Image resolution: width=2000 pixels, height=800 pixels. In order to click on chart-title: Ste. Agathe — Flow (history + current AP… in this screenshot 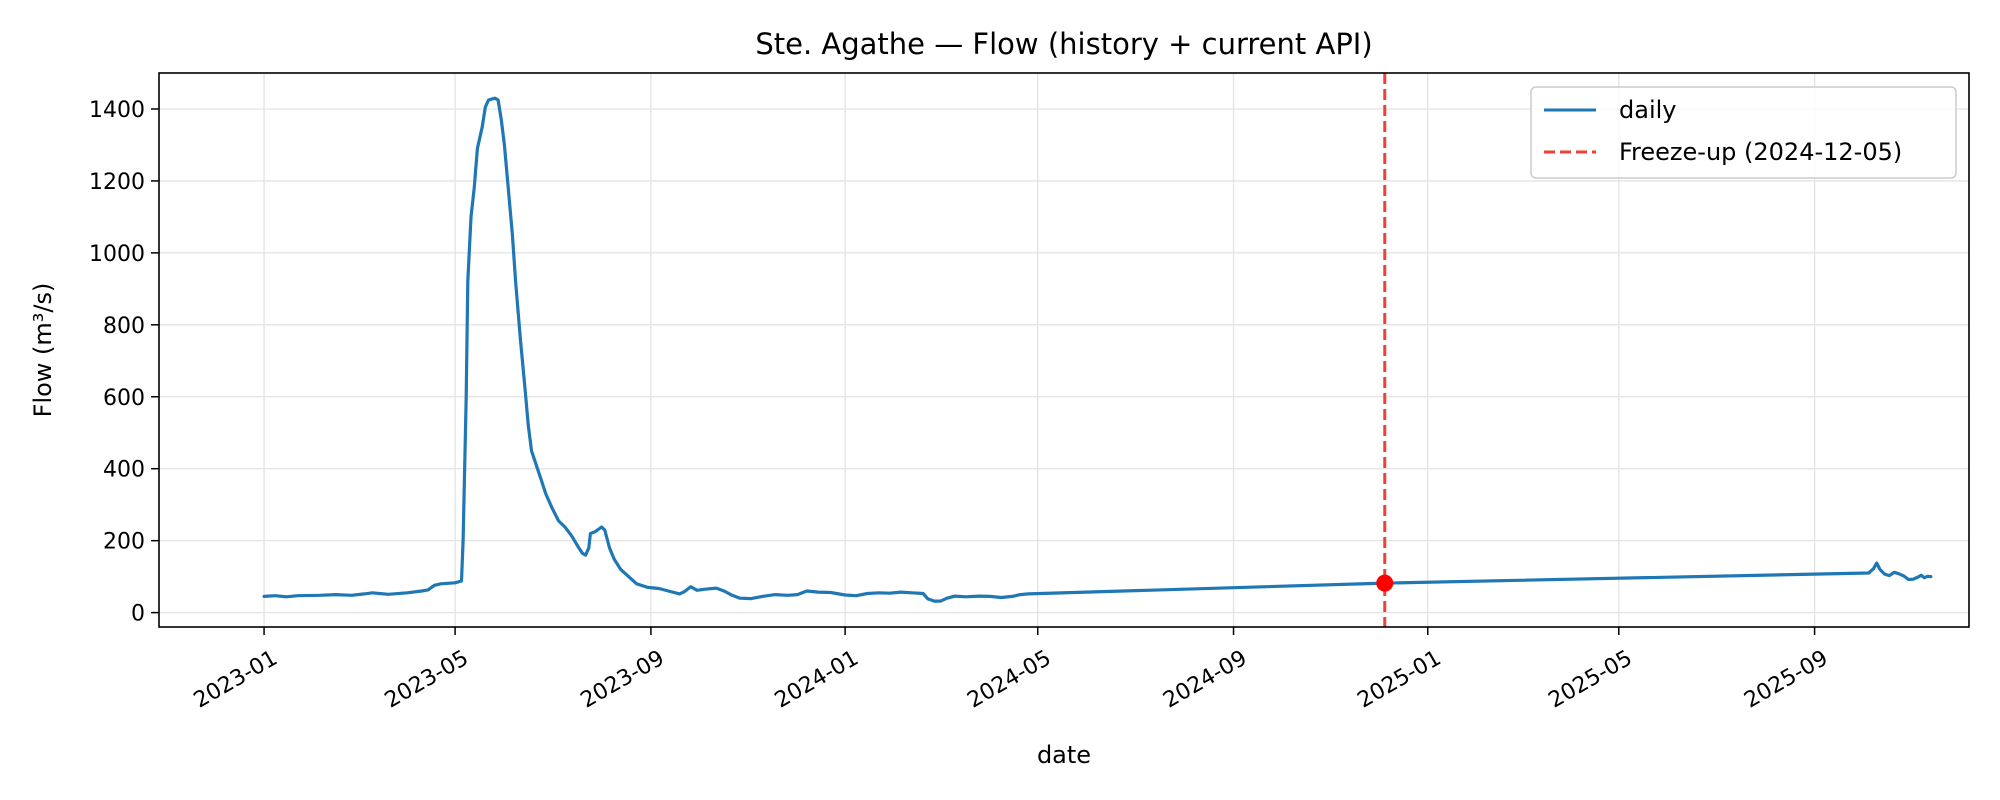, I will do `click(1063, 44)`.